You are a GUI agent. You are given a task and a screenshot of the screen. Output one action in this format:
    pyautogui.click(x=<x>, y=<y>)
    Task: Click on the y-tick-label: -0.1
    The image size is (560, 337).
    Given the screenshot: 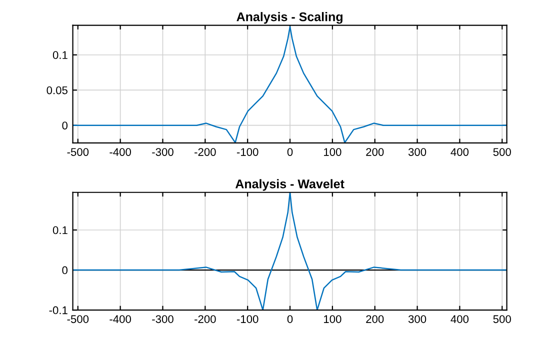 What is the action you would take?
    pyautogui.click(x=58, y=310)
    